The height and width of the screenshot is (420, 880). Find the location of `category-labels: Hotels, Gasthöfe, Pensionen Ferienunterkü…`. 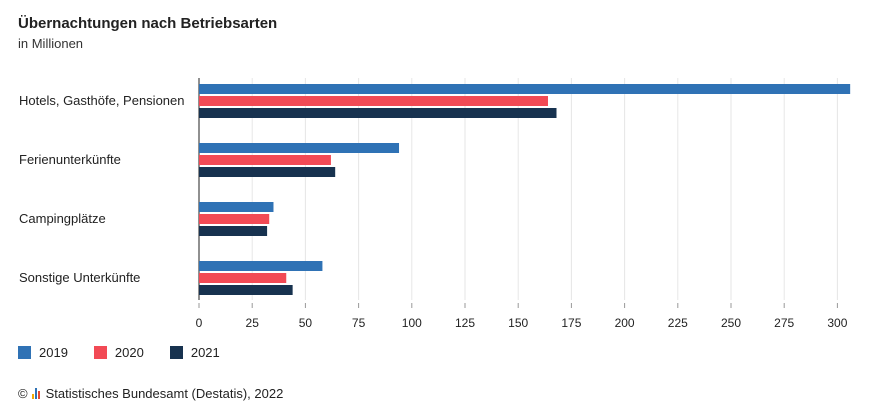

category-labels: Hotels, Gasthöfe, Pensionen Ferienunterkü… is located at coordinates (102, 189).